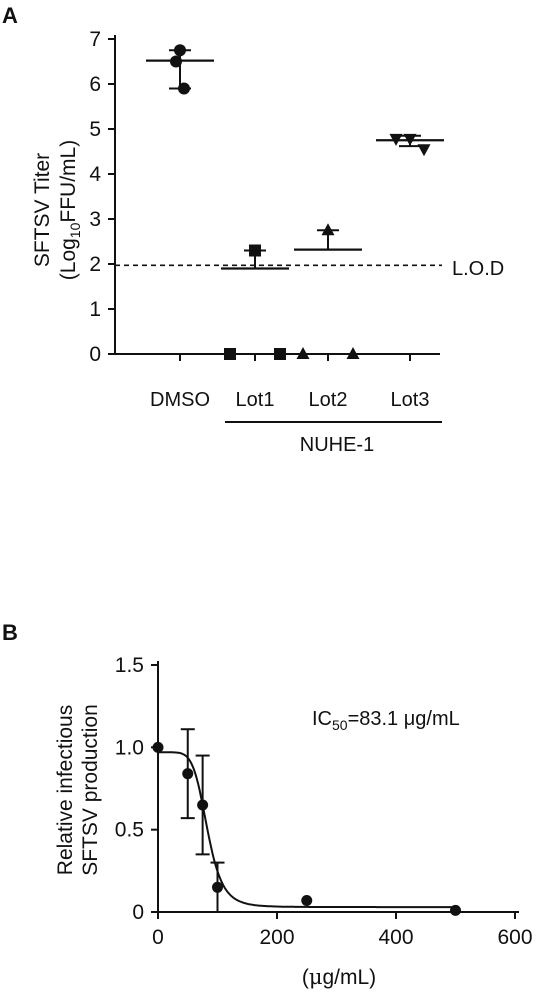  I want to click on ic50-annotation: IC50=83.1 μg/mL, so click(386, 720).